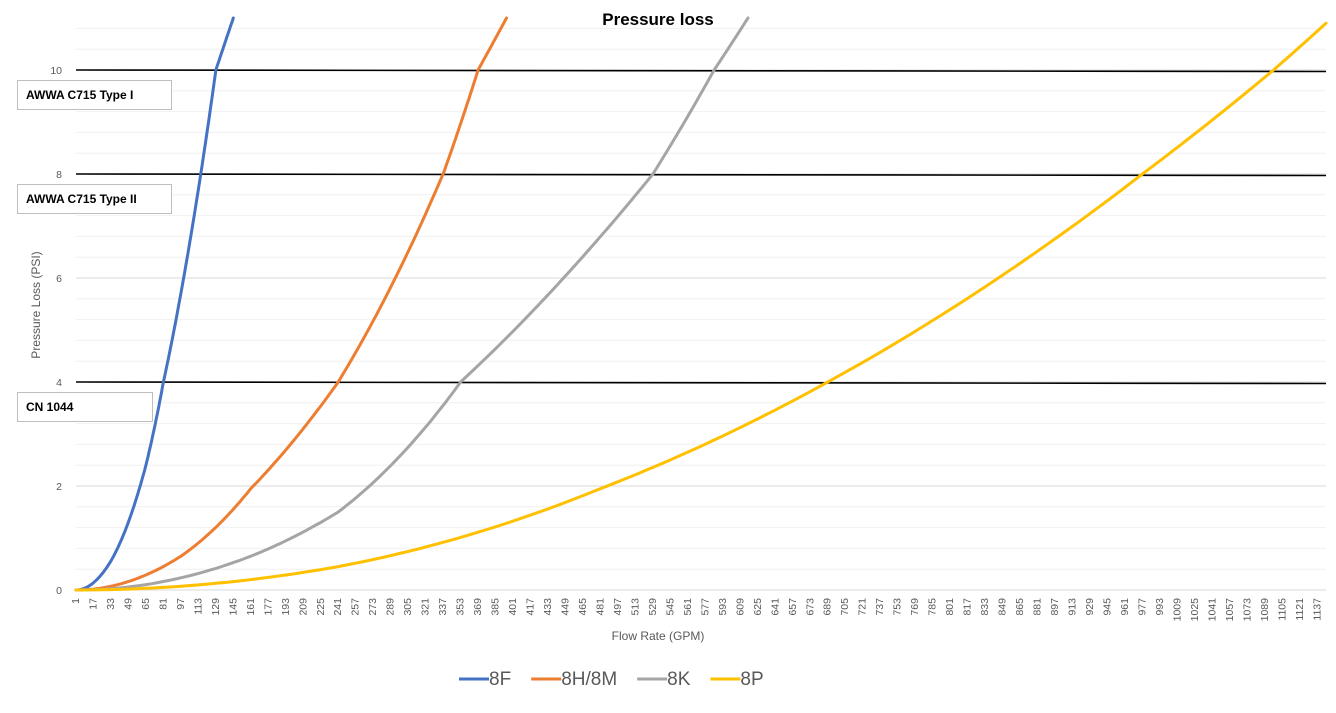  What do you see at coordinates (408, 607) in the screenshot?
I see `x-tick-label: 305` at bounding box center [408, 607].